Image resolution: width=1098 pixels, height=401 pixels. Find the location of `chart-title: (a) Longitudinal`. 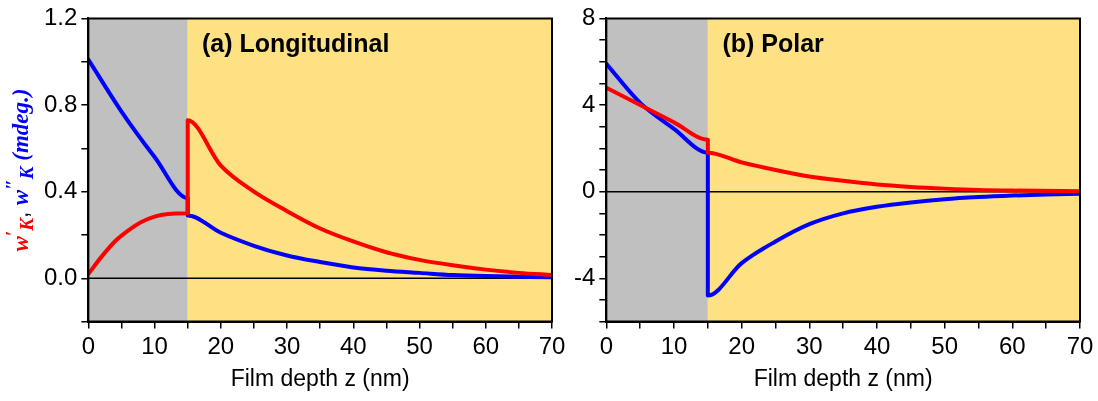

chart-title: (a) Longitudinal is located at coordinates (295, 42).